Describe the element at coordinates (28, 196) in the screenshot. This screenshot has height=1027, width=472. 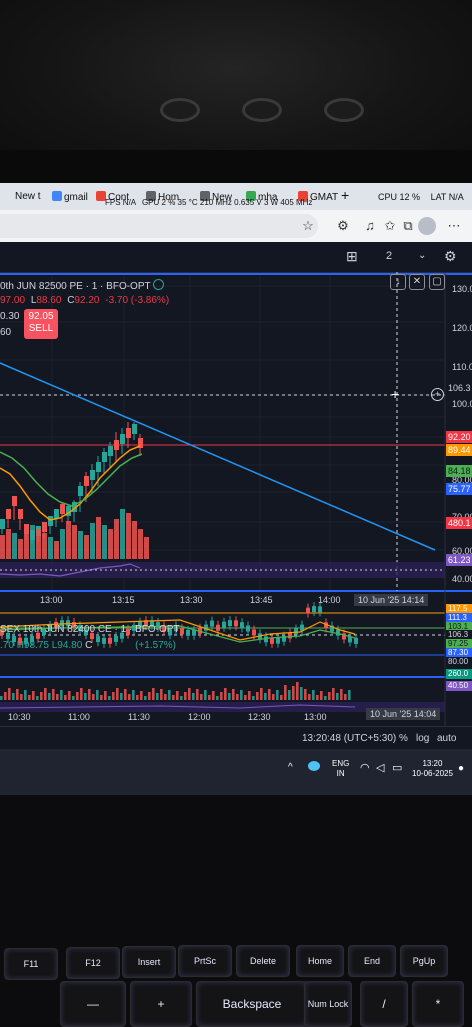
I see `tab-new: New t` at that location.